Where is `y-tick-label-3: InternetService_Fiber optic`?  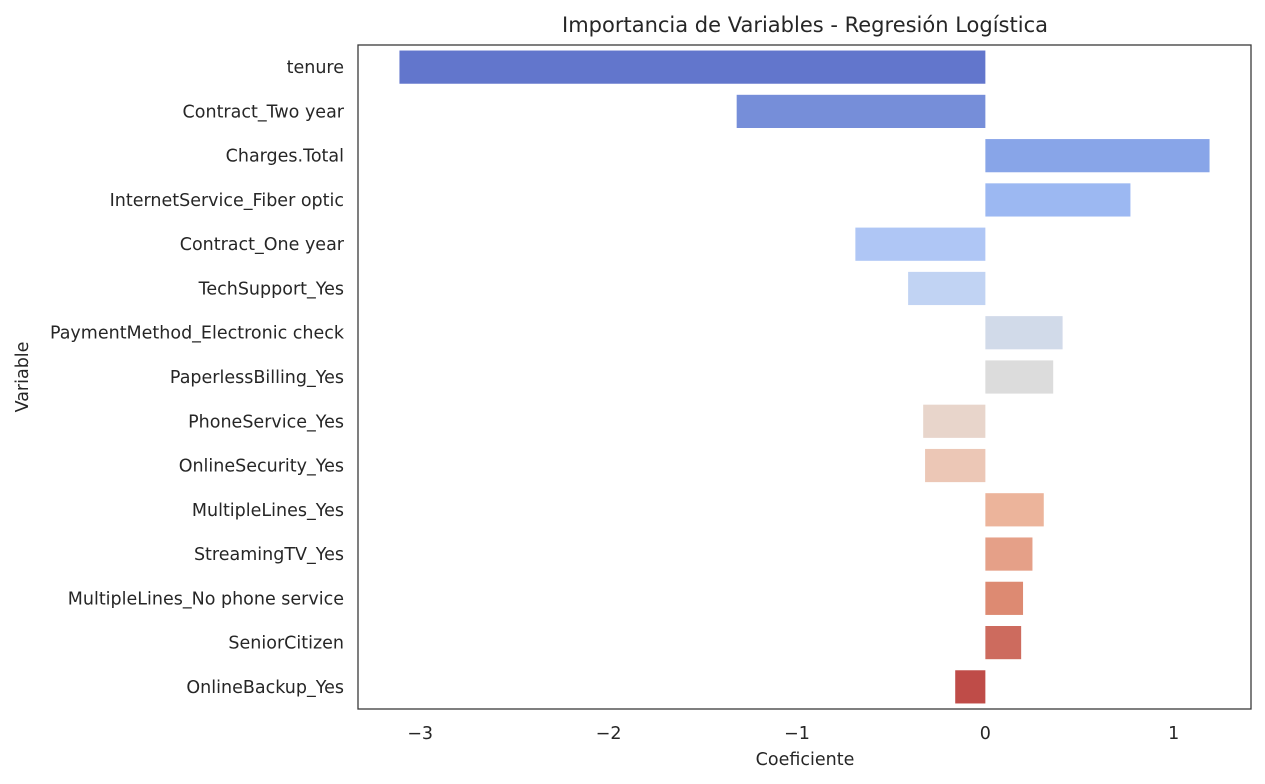 y-tick-label-3: InternetService_Fiber optic is located at coordinates (227, 201).